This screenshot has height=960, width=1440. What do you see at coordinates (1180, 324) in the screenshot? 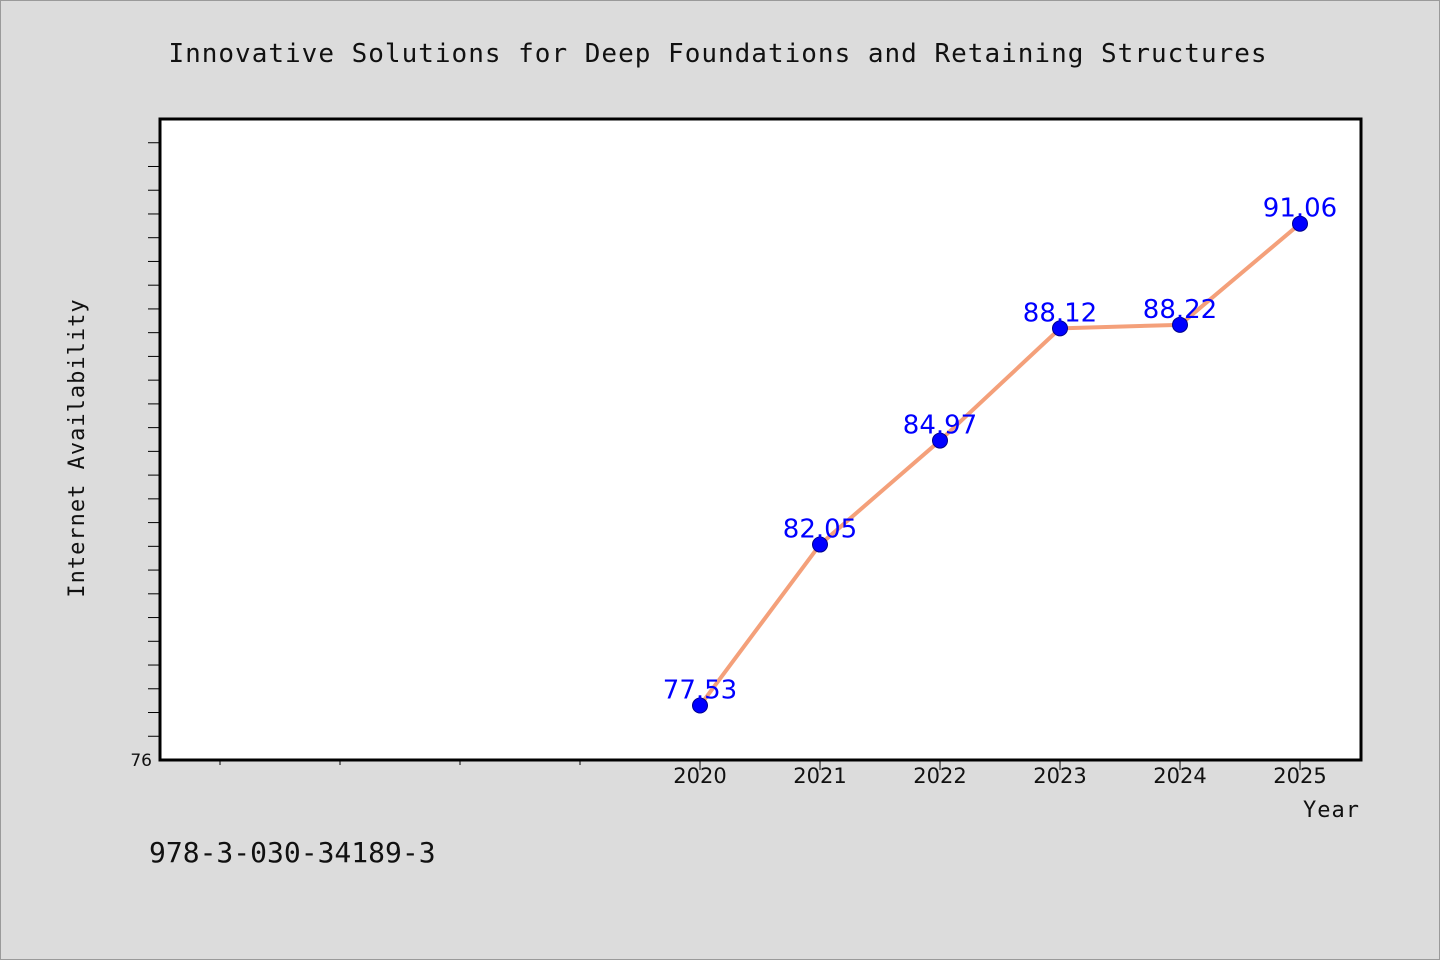
I see `data-point-2024` at bounding box center [1180, 324].